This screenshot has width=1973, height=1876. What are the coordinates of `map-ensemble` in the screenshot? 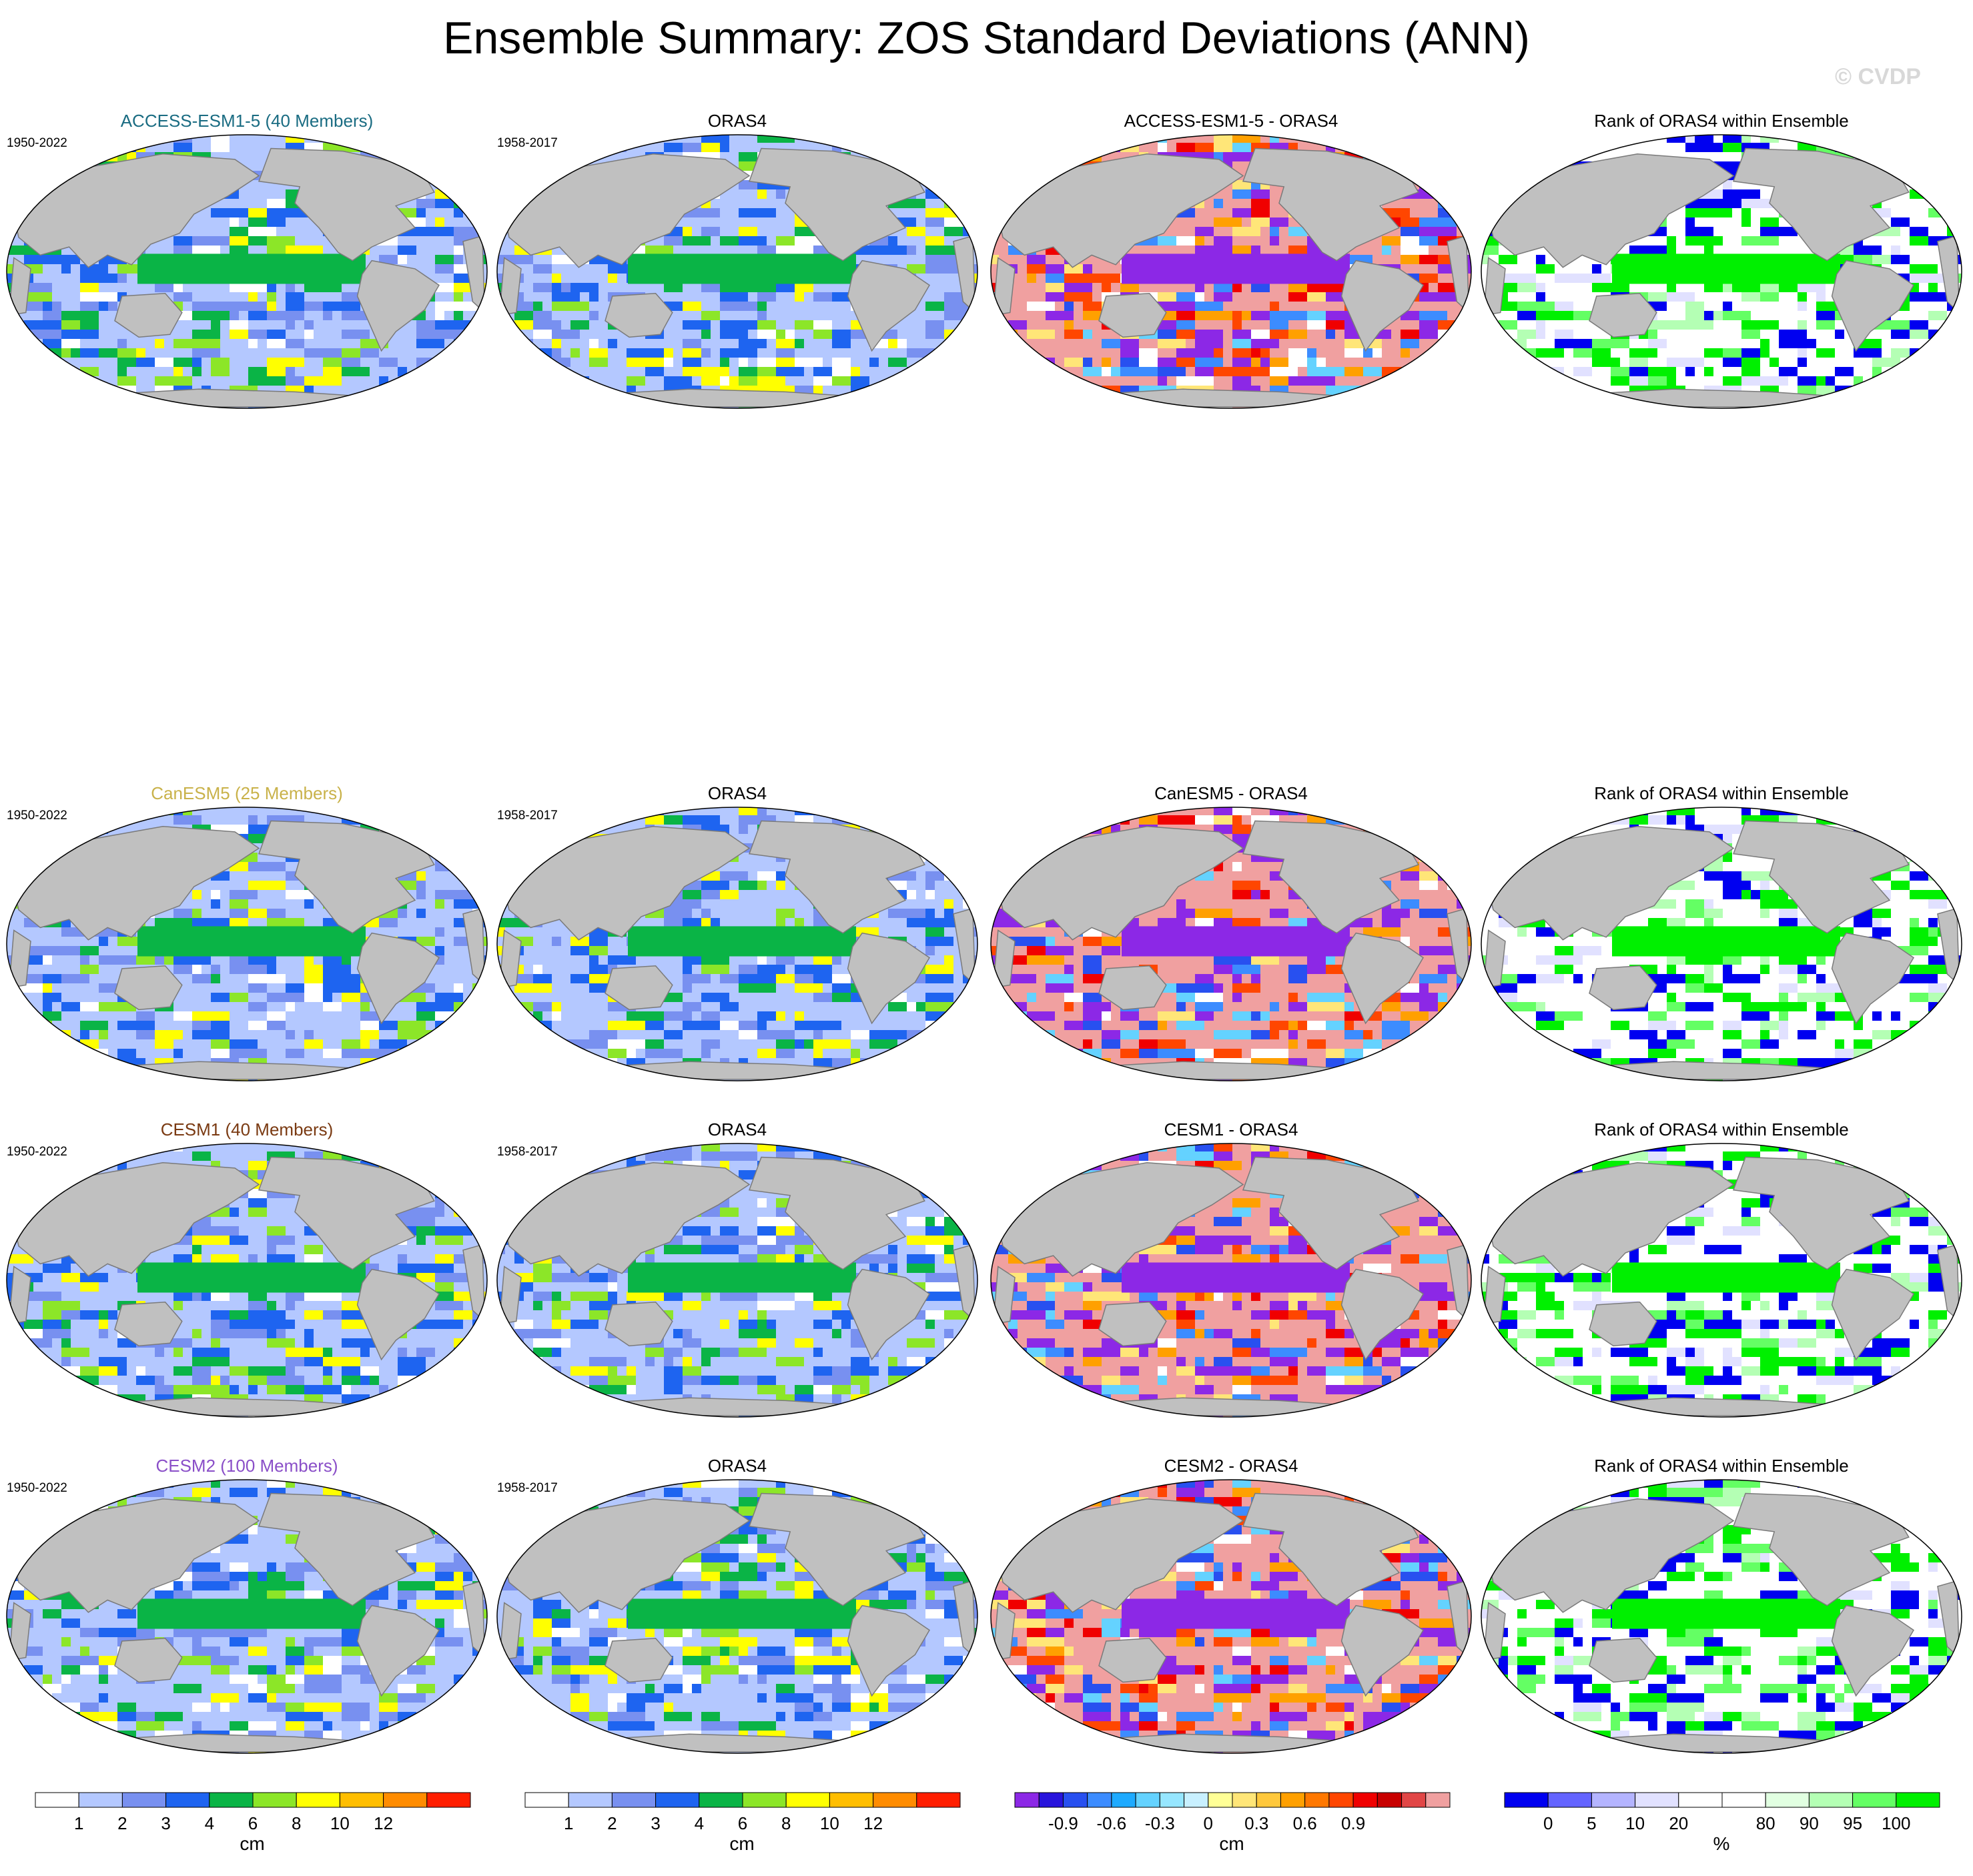 It's located at (247, 1280).